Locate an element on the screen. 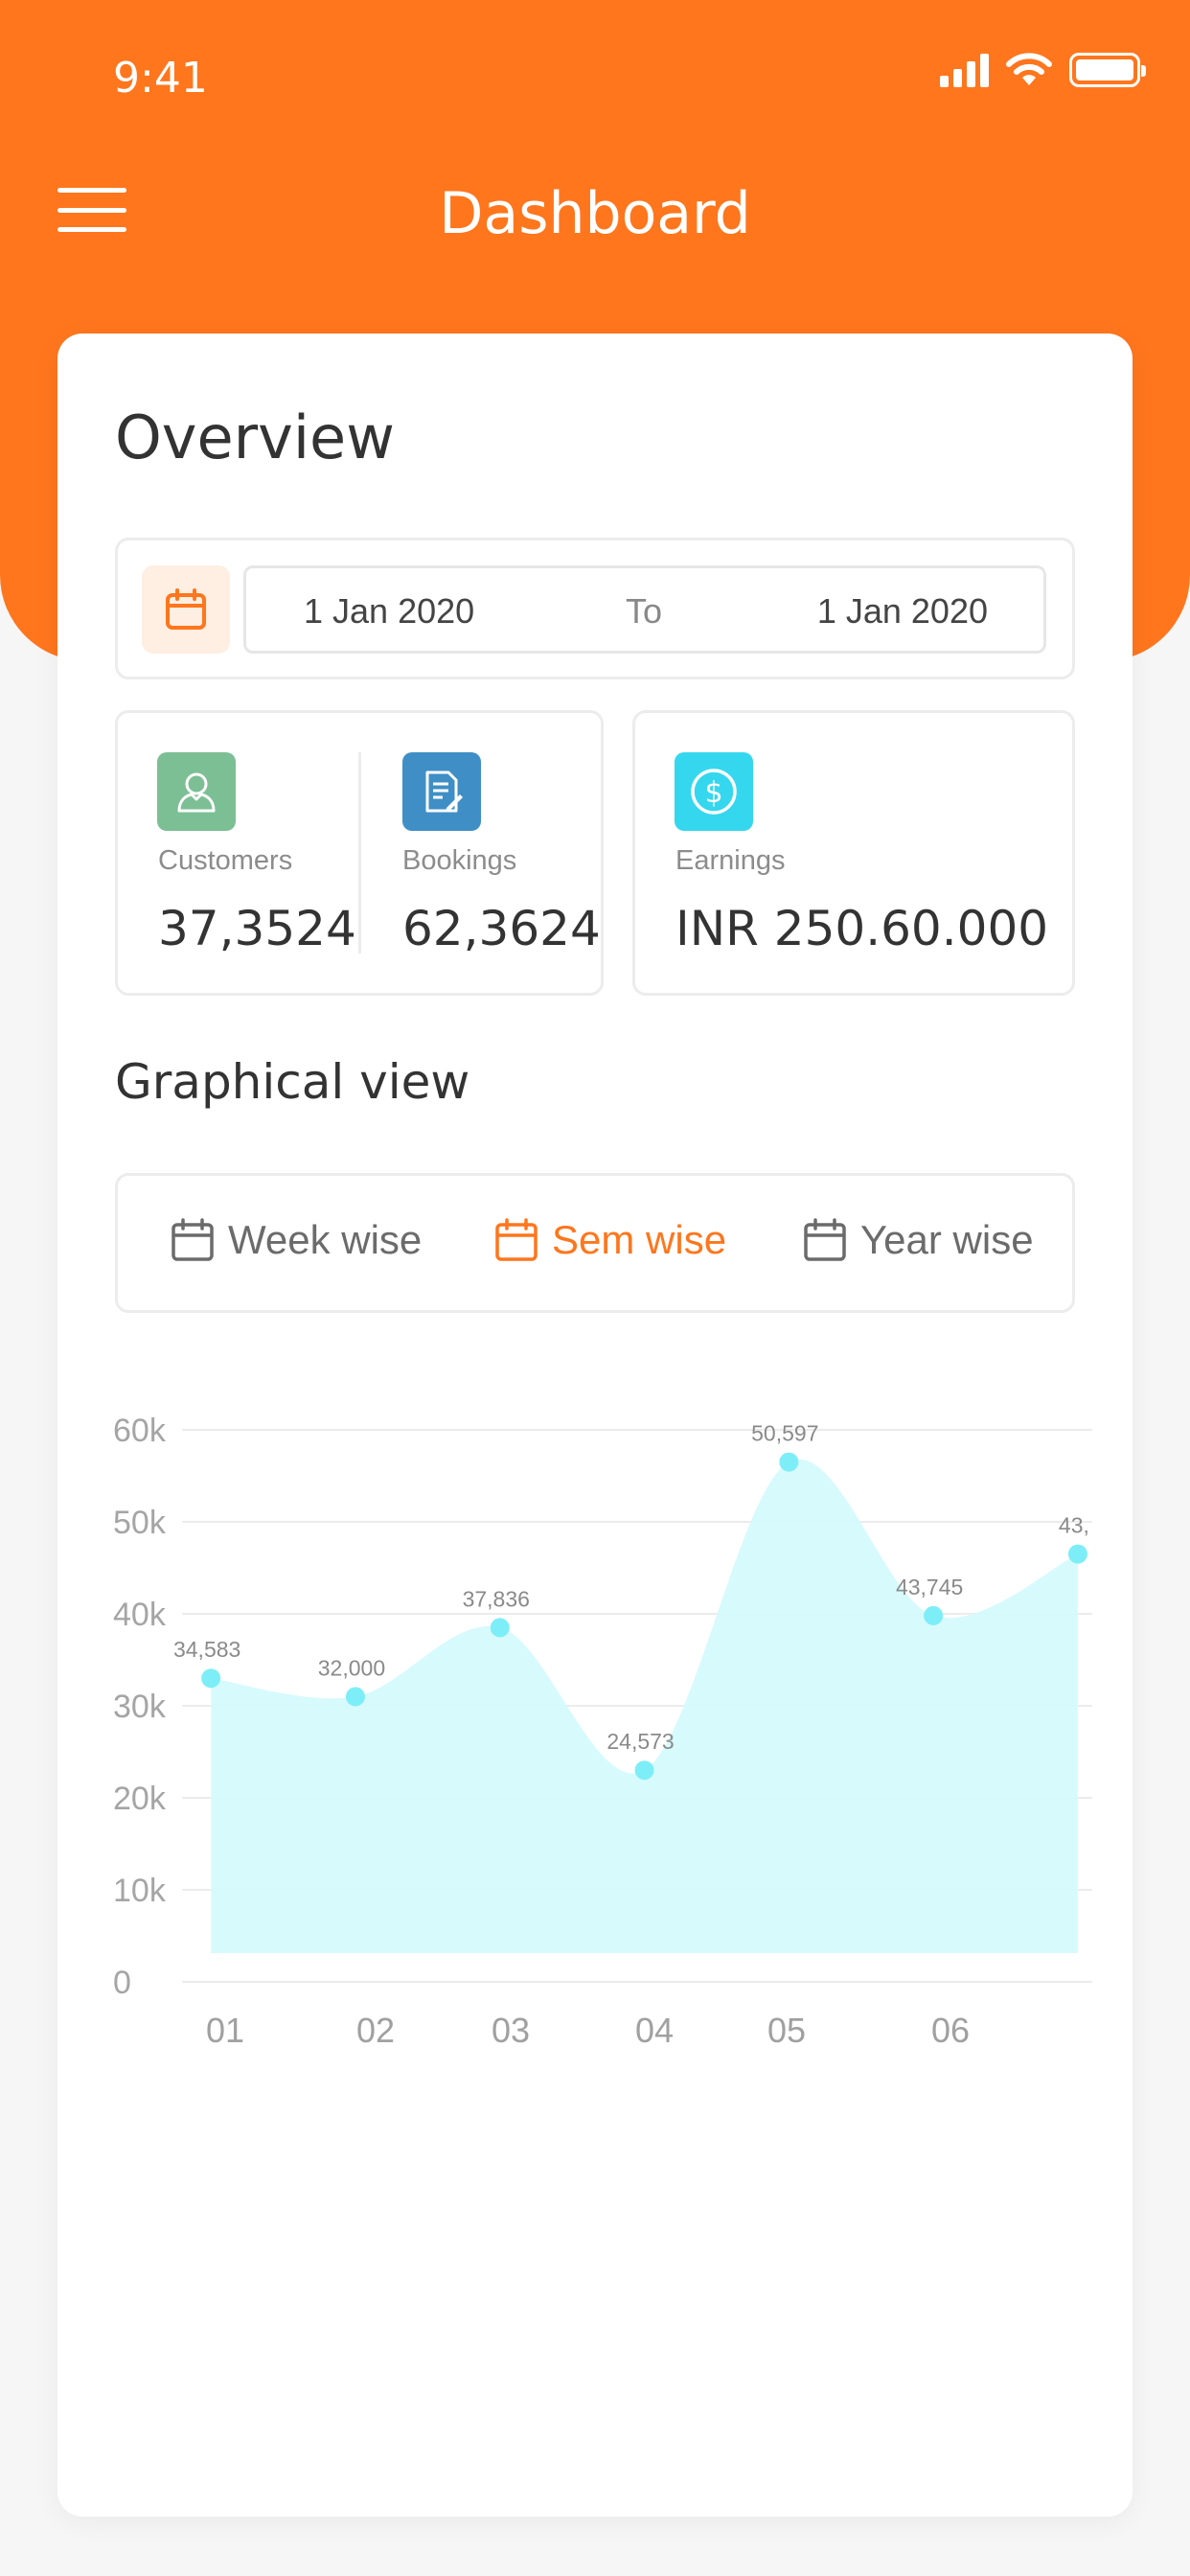  y-tick-label: 40k is located at coordinates (140, 1615).